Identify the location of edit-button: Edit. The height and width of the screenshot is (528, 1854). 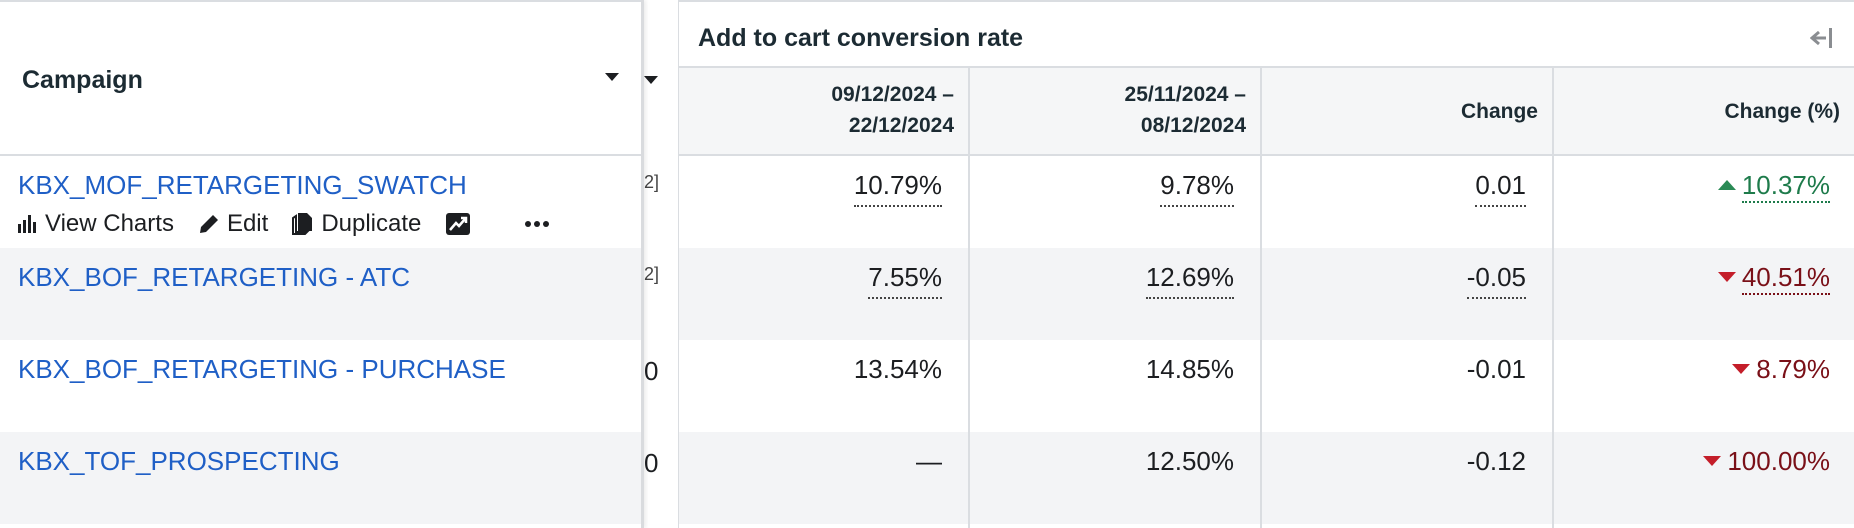
(233, 224).